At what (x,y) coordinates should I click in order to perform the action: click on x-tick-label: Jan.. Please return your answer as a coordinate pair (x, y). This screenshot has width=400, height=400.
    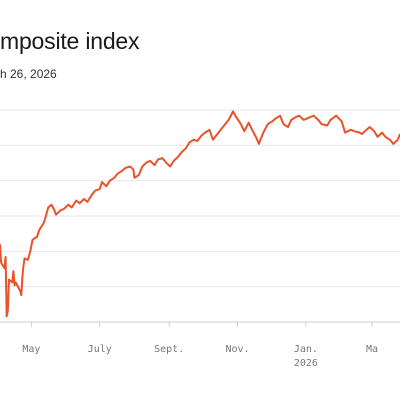
    Looking at the image, I should click on (306, 349).